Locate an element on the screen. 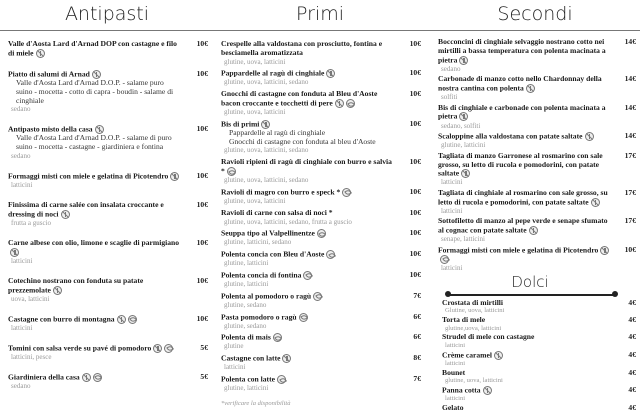 Image resolution: width=640 pixels, height=414 pixels. item-allergens: glutine, uova, latticini, sedano is located at coordinates (266, 150).